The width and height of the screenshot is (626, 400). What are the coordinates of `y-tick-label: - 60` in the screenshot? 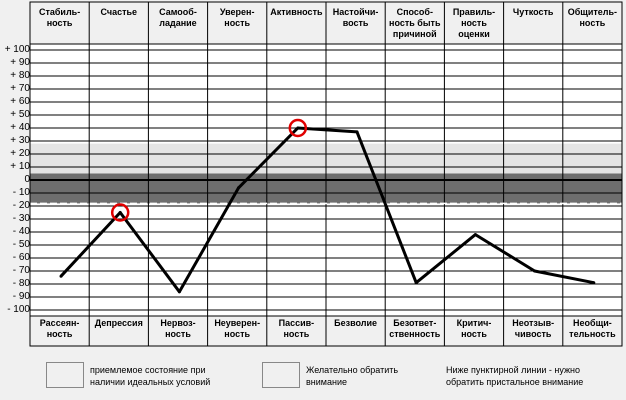 It's located at (21, 257).